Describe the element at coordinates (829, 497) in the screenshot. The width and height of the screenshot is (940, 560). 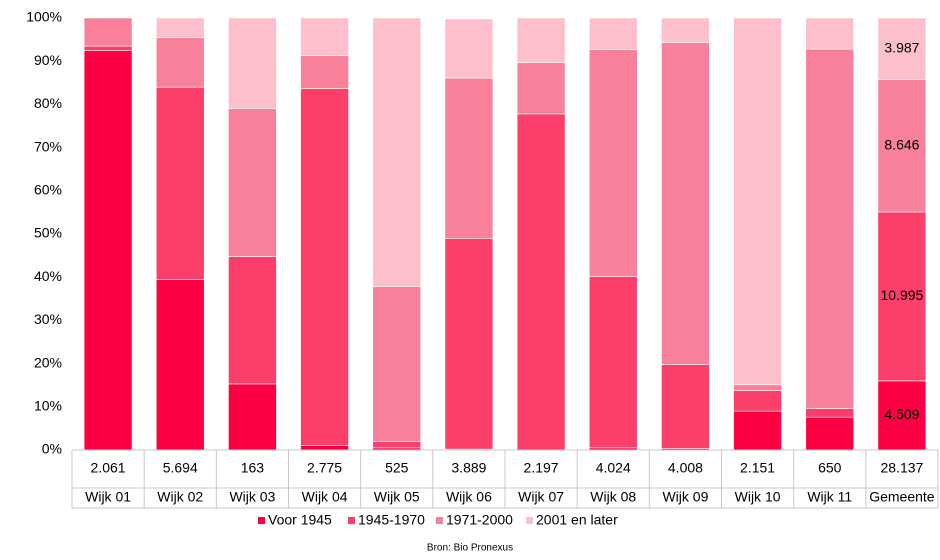
I see `x-tick-label: Wijk 11` at that location.